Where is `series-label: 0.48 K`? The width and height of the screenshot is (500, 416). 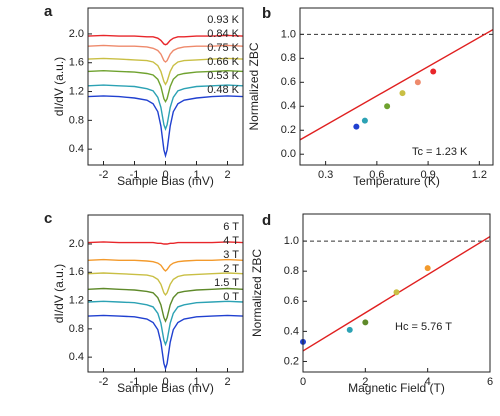
series-label: 0.48 K is located at coordinates (223, 90).